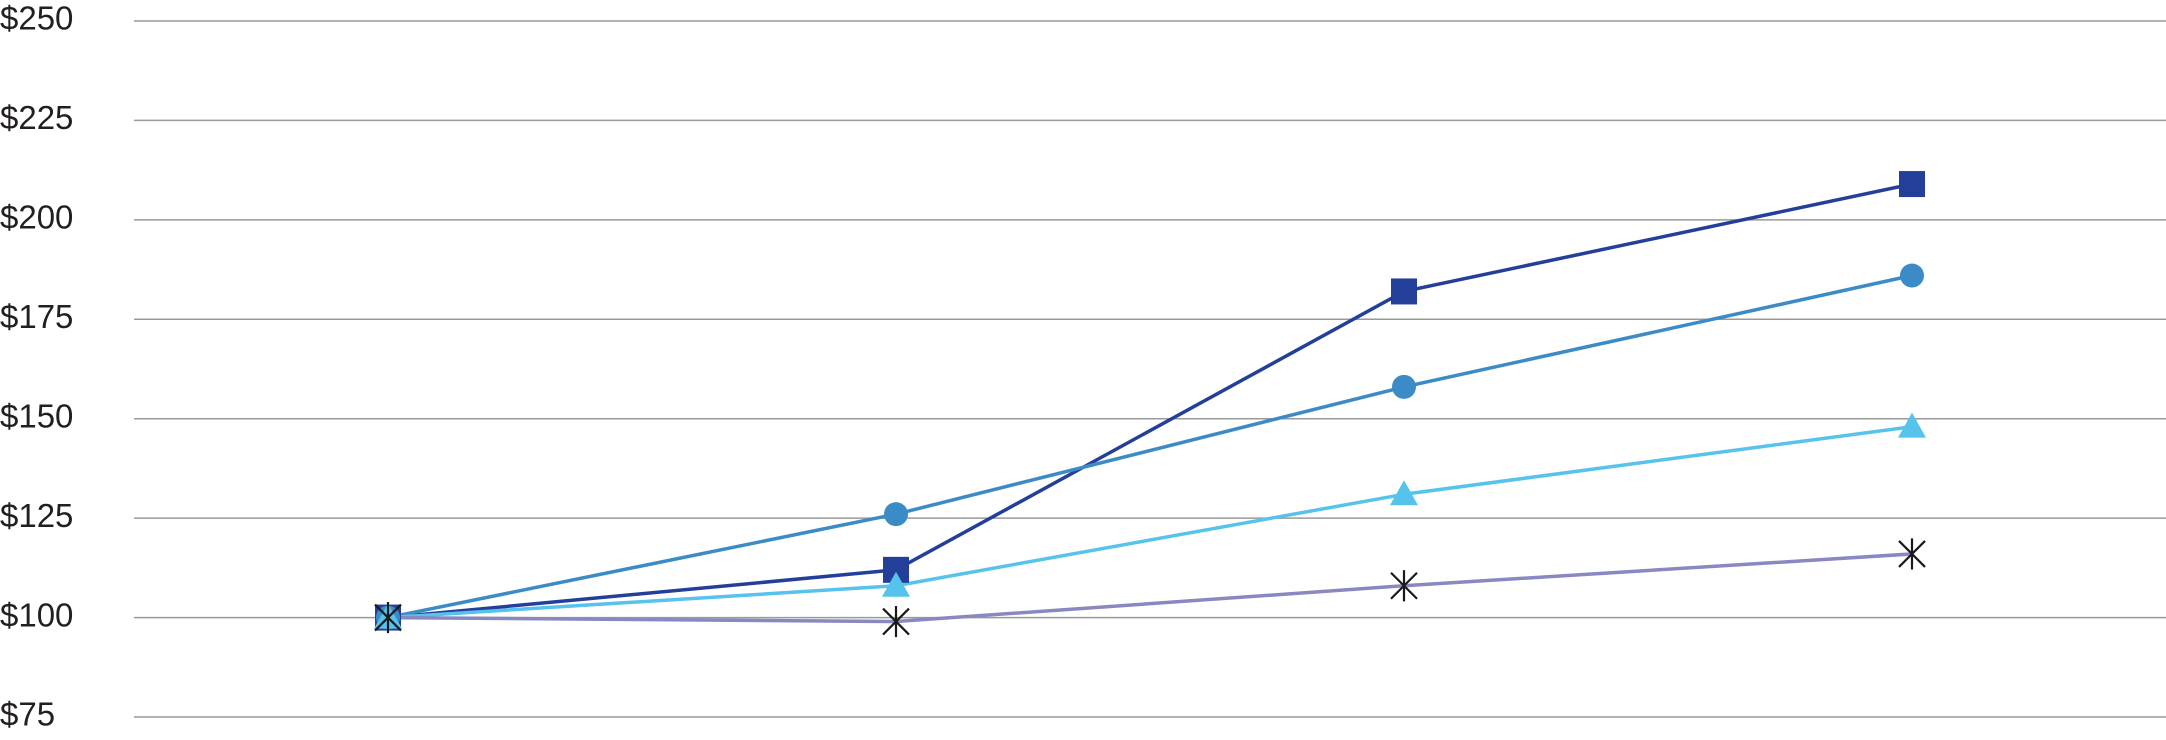 This screenshot has height=740, width=2166. Describe the element at coordinates (36, 18) in the screenshot. I see `y-tick-label: $250` at that location.